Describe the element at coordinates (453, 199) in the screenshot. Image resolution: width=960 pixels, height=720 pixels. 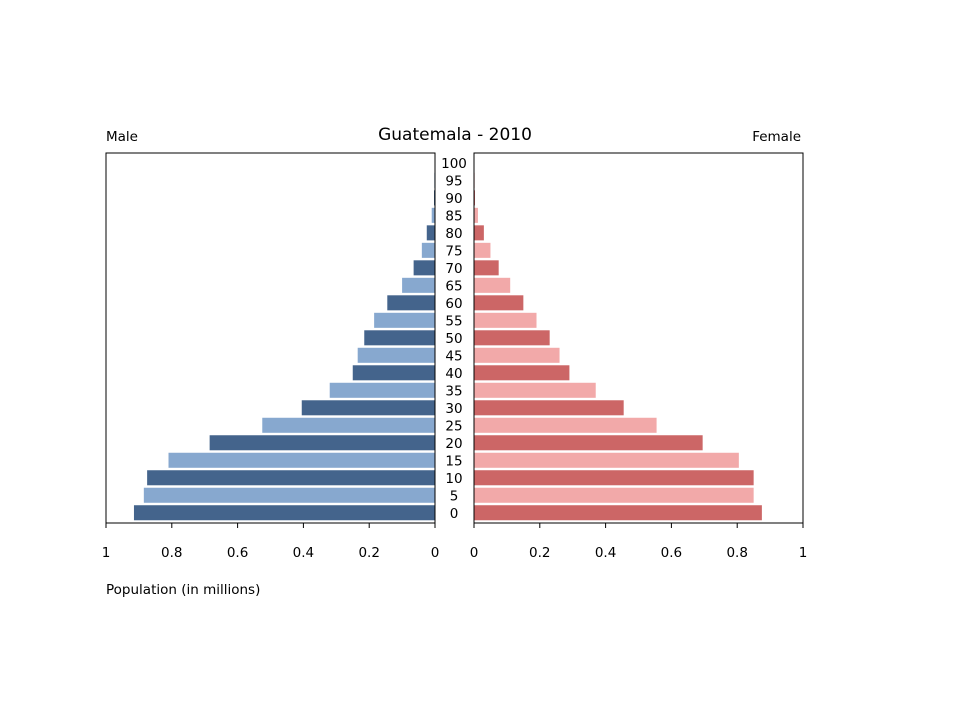
I see `age-label-90: 90` at that location.